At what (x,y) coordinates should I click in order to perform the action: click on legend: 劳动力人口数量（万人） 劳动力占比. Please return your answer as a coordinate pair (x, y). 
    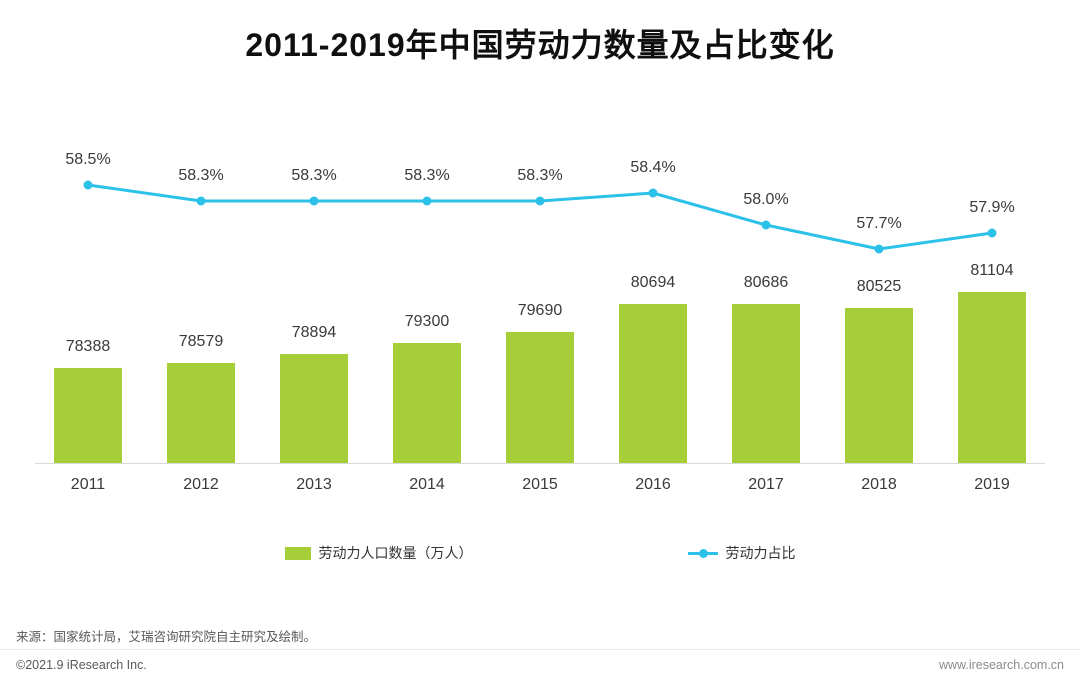
    Looking at the image, I should click on (540, 553).